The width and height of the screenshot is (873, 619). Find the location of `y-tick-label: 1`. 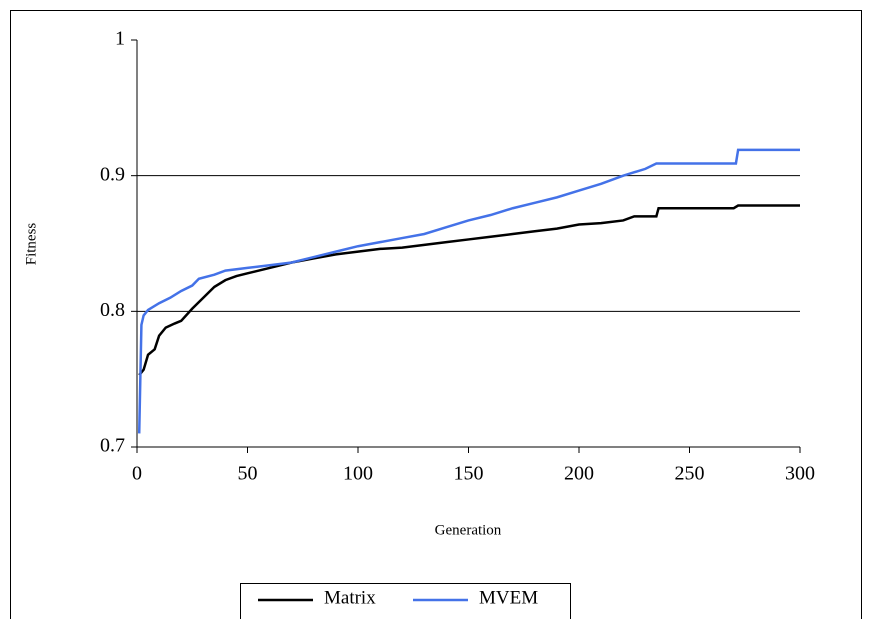

y-tick-label: 1 is located at coordinates (120, 39).